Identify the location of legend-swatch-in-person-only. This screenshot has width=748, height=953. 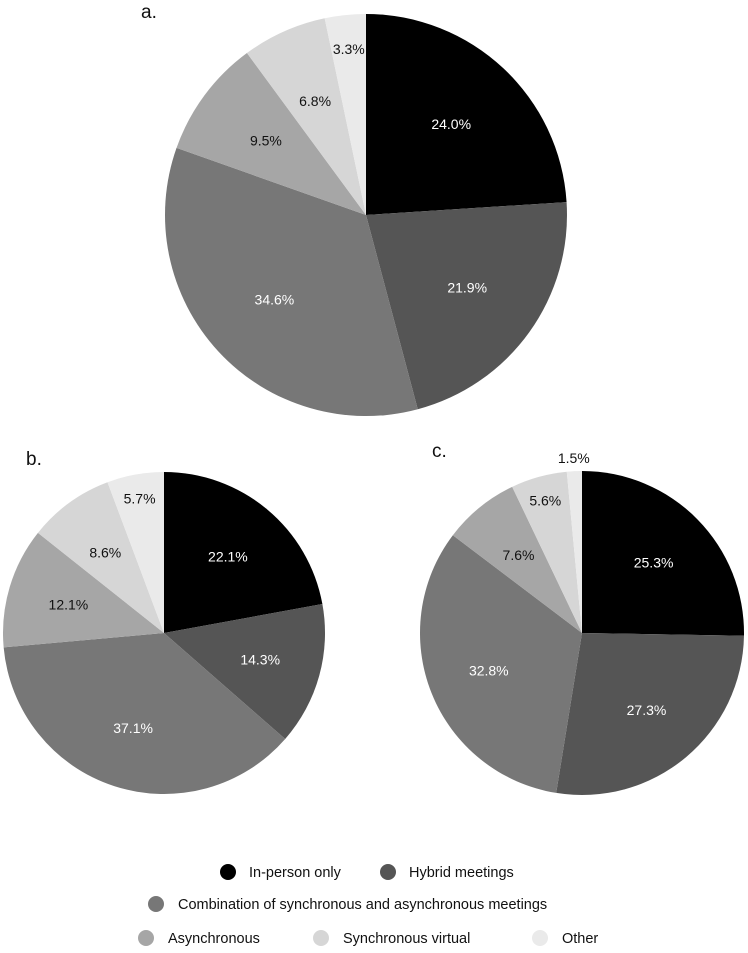
(228, 872).